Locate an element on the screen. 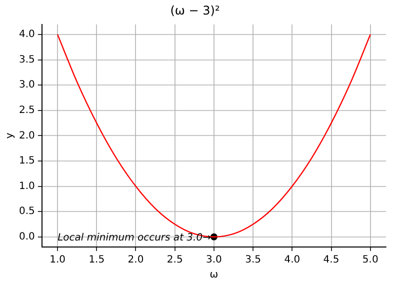  y-tick-label: 3.0 is located at coordinates (26, 85).